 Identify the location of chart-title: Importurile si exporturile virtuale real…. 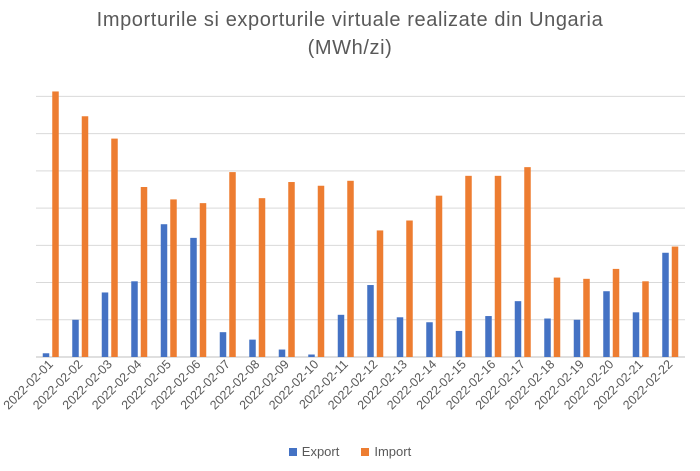
(350, 20).